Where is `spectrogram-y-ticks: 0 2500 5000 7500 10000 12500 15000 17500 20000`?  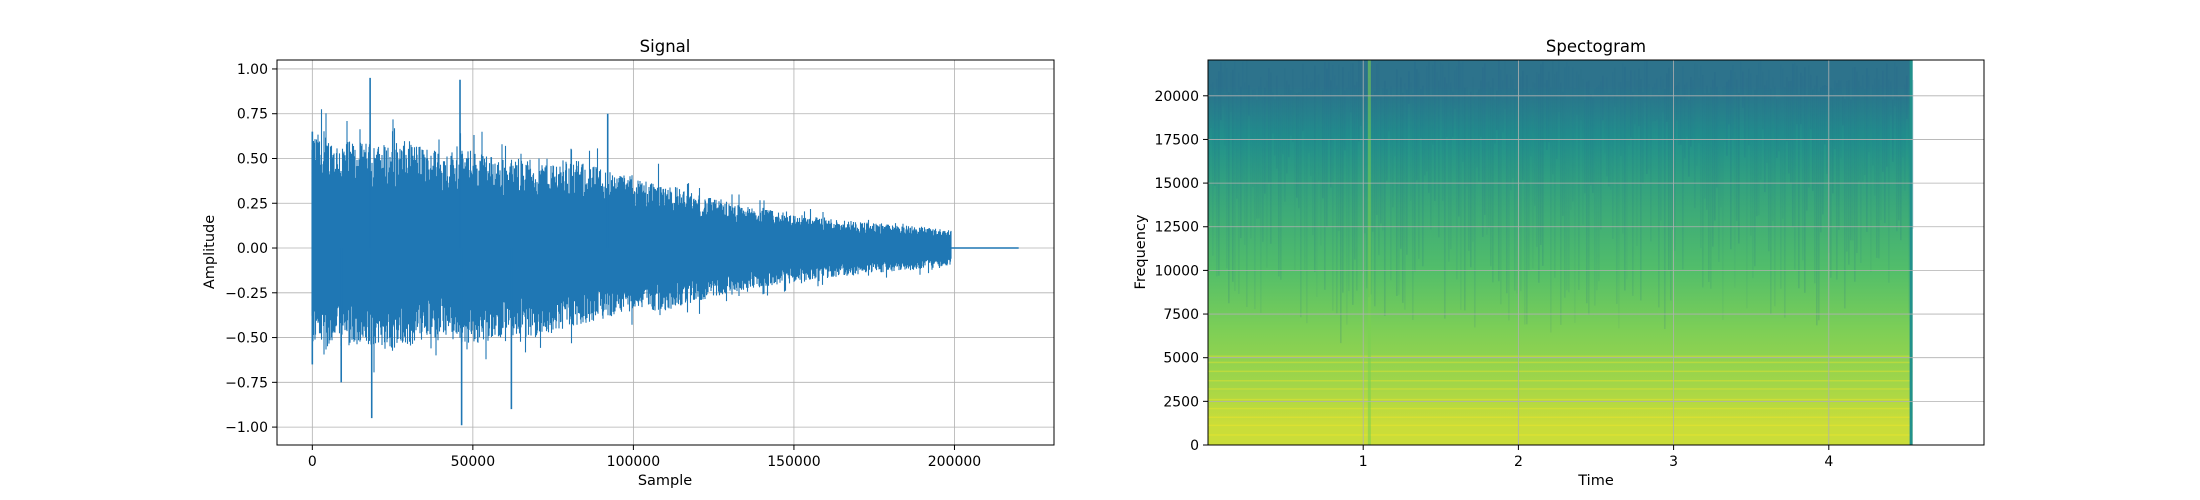
spectrogram-y-ticks: 0 2500 5000 7500 10000 12500 15000 17500 20000 is located at coordinates (1181, 271).